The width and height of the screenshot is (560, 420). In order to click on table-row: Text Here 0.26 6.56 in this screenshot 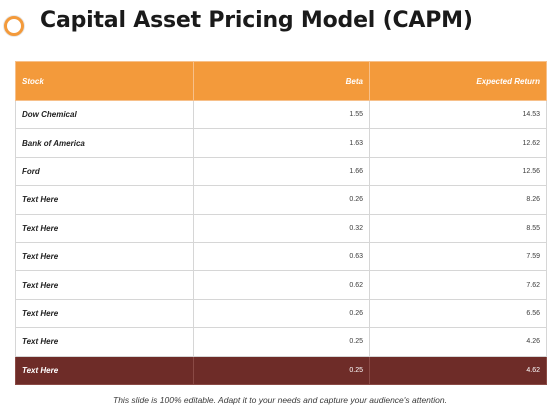, I will do `click(281, 313)`.